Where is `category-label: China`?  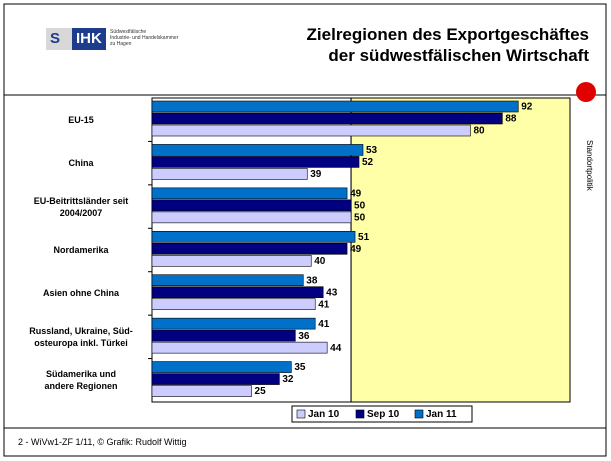
category-label: China is located at coordinates (81, 163).